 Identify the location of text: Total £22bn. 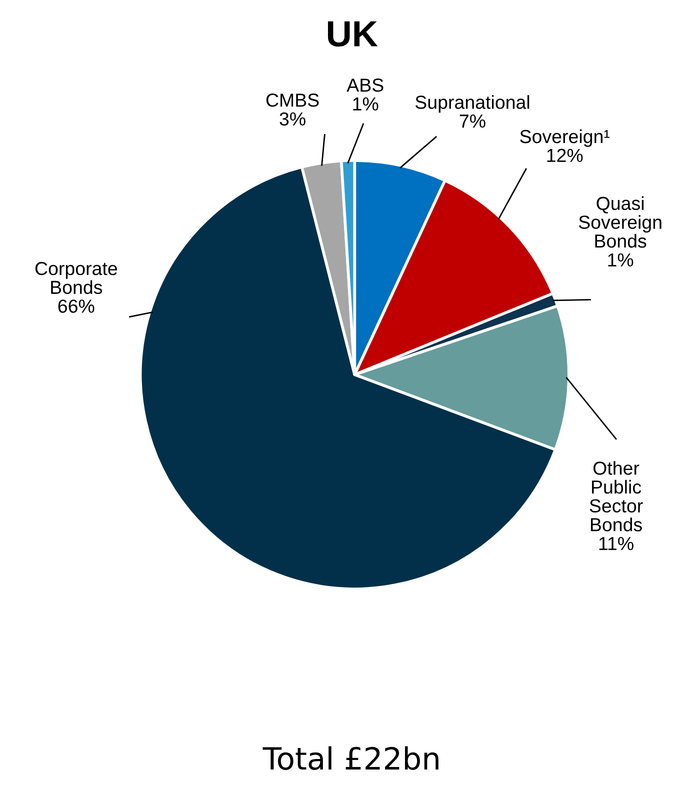
(350, 758).